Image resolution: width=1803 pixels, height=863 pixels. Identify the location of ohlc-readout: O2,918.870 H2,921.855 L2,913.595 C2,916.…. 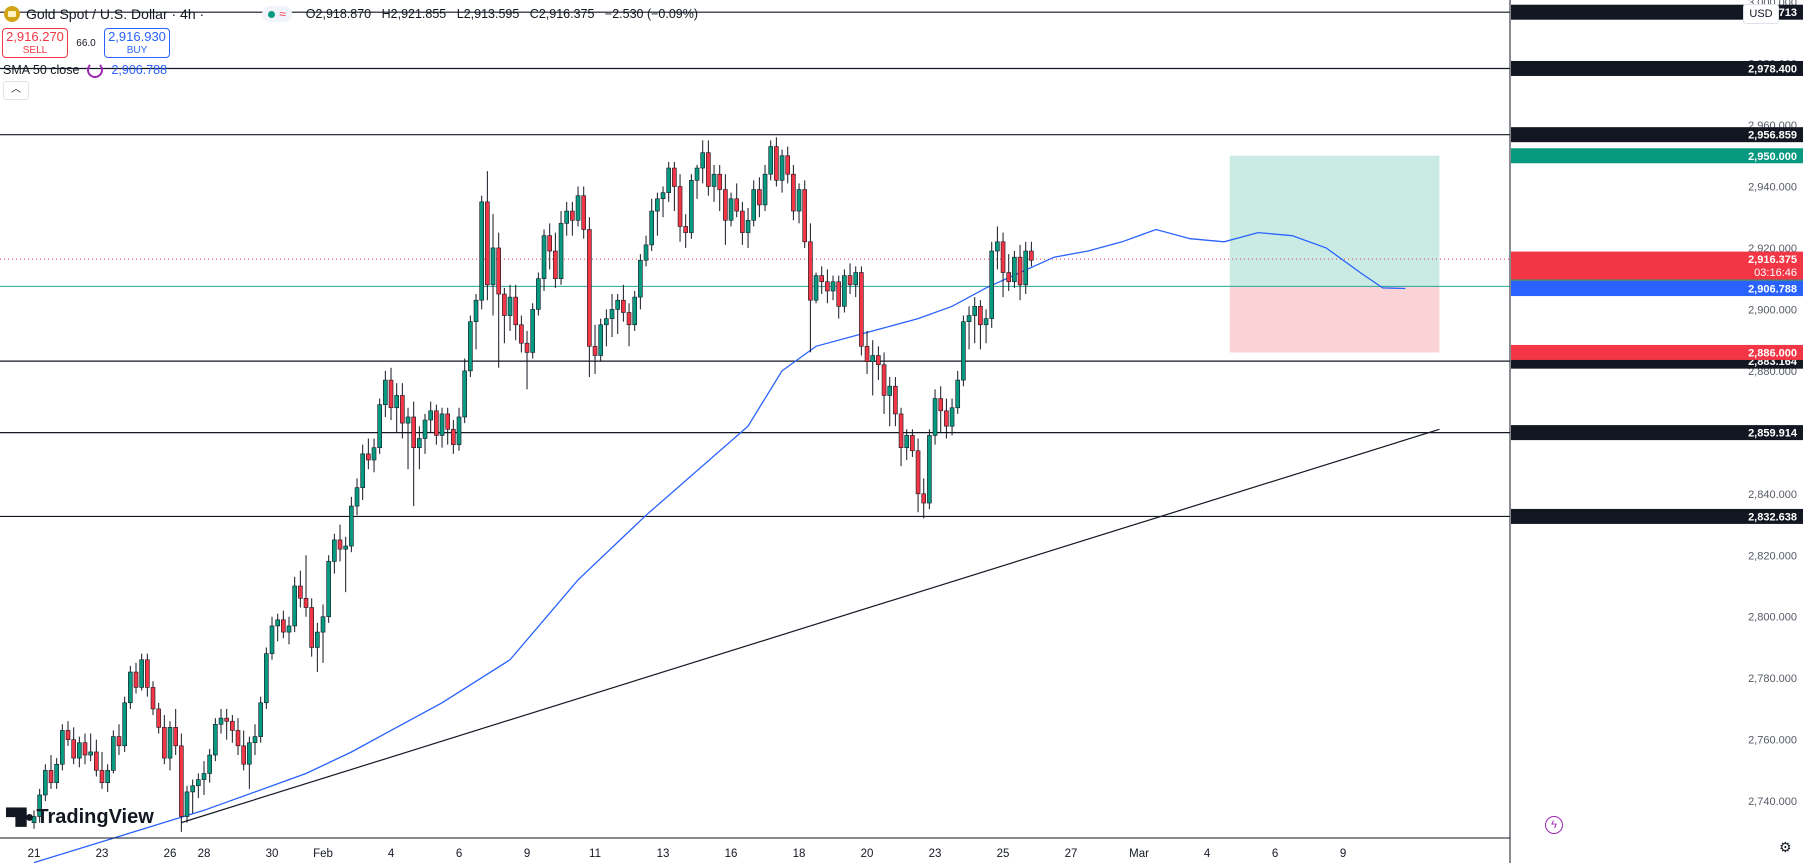
(502, 14).